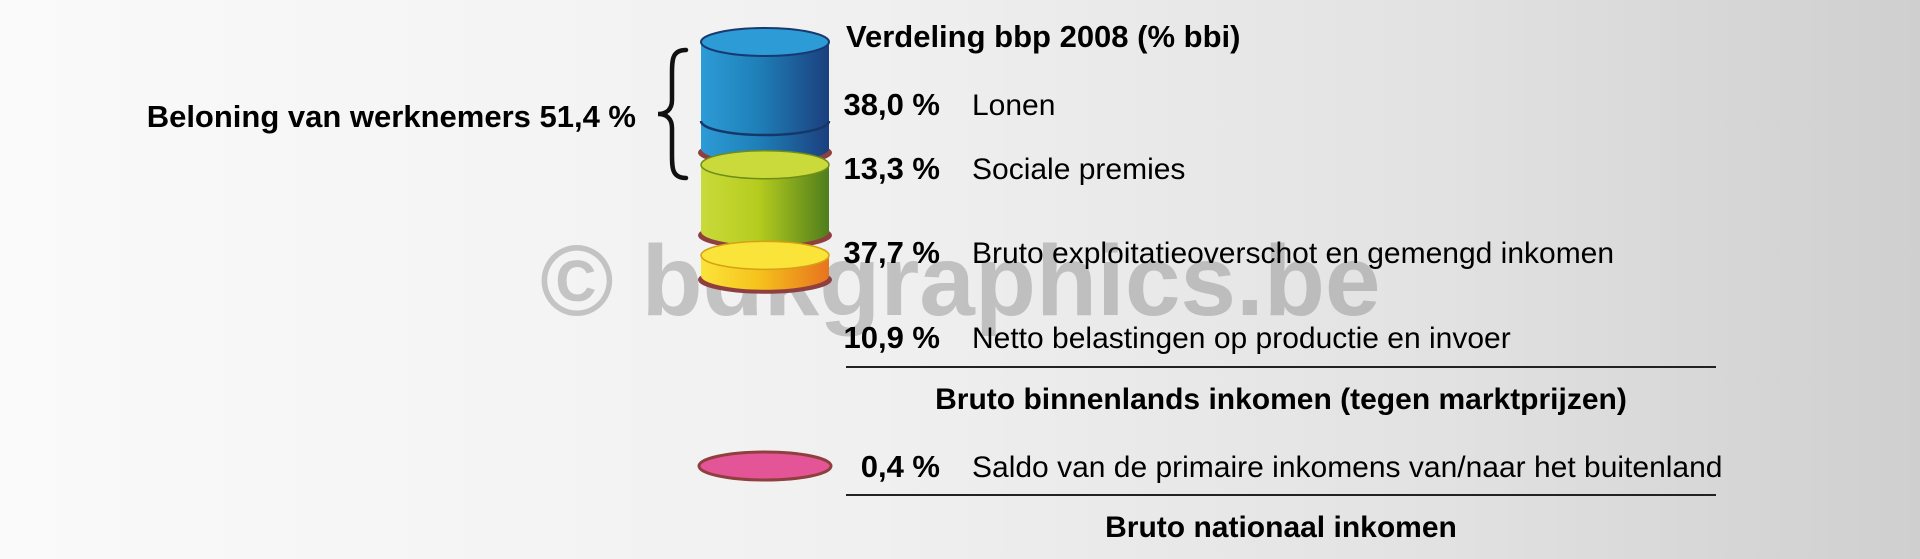  Describe the element at coordinates (1281, 527) in the screenshot. I see `subtotal-2-label: Bruto nationaal inkomen` at that location.